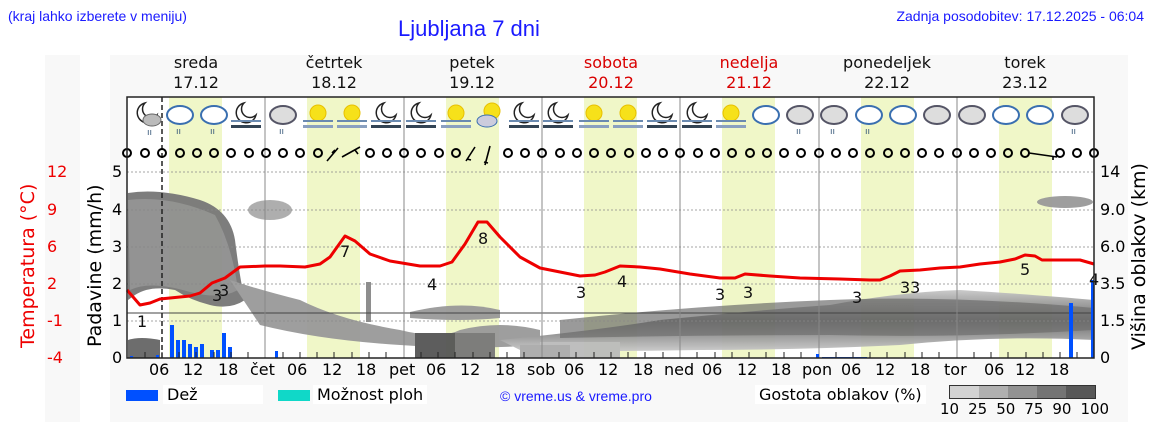  I want to click on moon-cloud-rain-icon: ıı, so click(149, 119).